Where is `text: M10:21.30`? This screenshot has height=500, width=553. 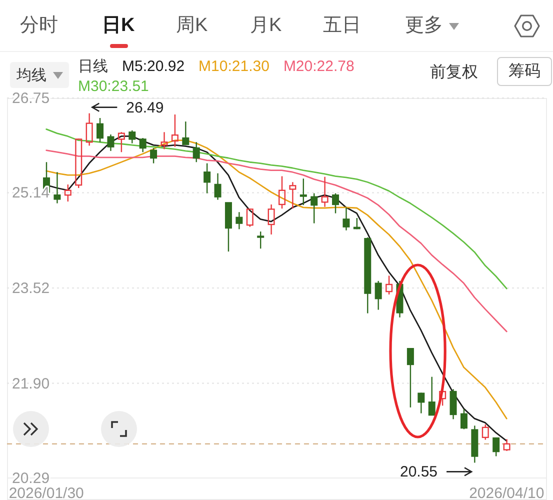
text: M10:21.30 is located at coordinates (234, 67).